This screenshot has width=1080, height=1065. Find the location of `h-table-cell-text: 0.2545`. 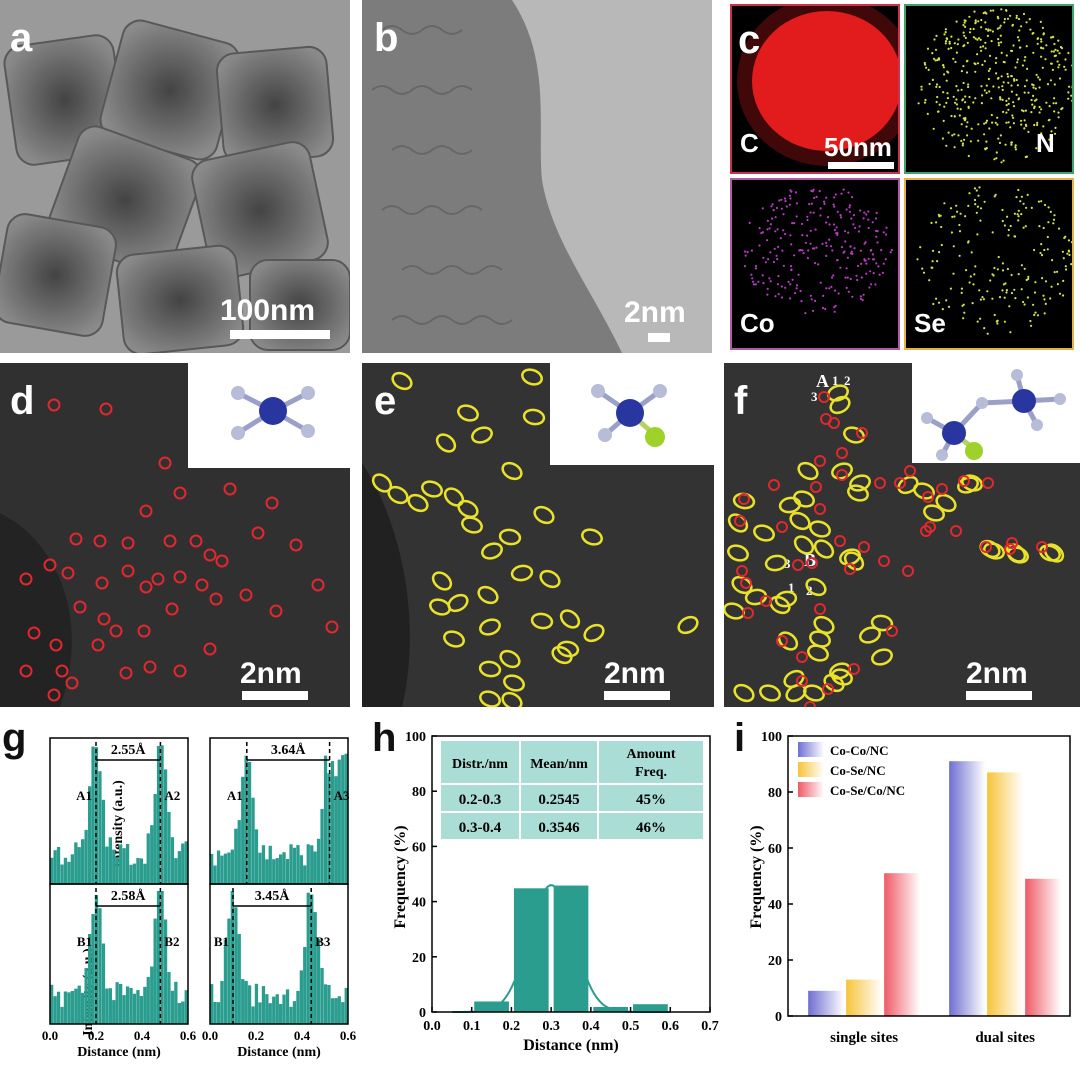

h-table-cell-text: 0.2545 is located at coordinates (558, 800).